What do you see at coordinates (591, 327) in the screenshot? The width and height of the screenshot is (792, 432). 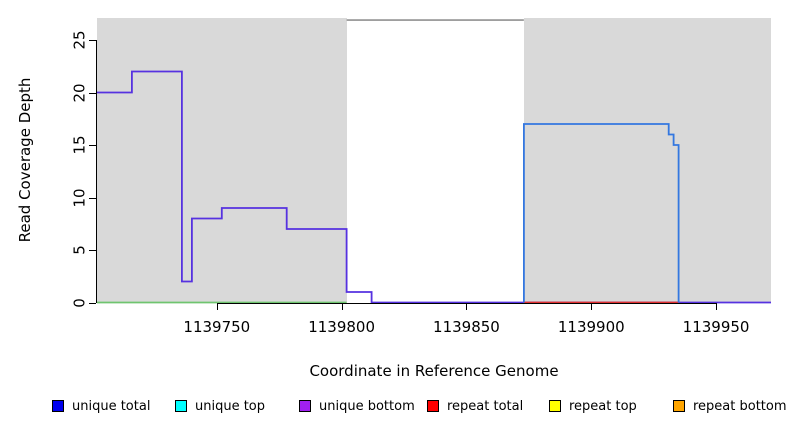 I see `x-tick-label: 1139900` at bounding box center [591, 327].